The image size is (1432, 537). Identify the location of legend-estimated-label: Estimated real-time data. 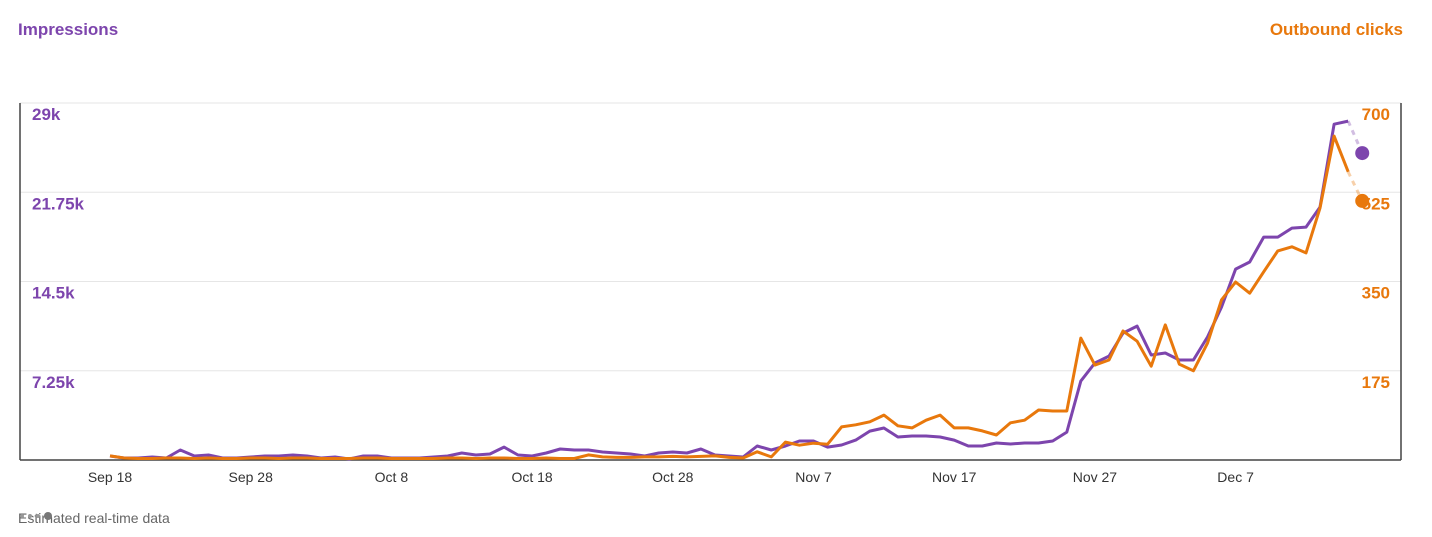
(94, 518).